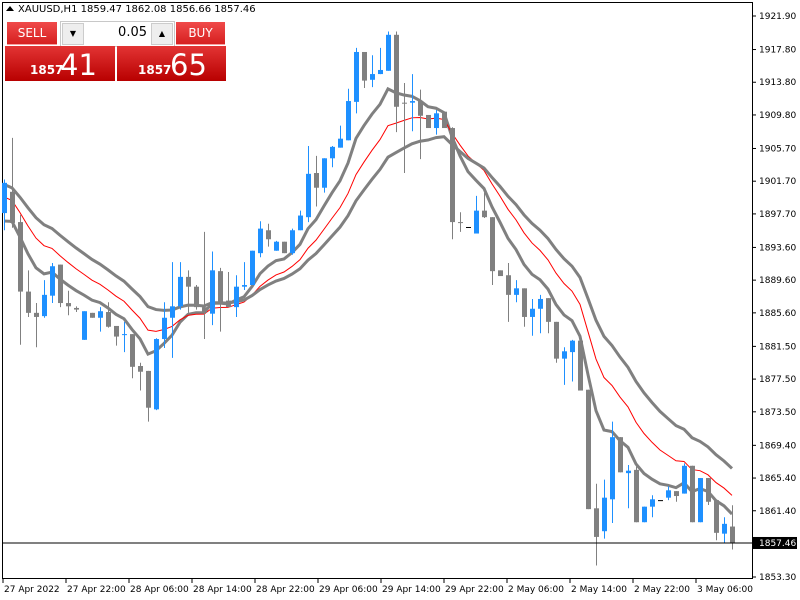 The width and height of the screenshot is (800, 600). Describe the element at coordinates (155, 70) in the screenshot. I see `buy-price-major: 1857` at that location.